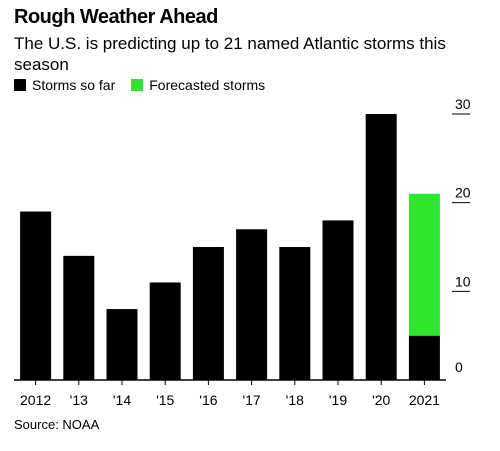 The width and height of the screenshot is (500, 451). Describe the element at coordinates (35, 400) in the screenshot. I see `x-tick-label-0: 2012` at that location.